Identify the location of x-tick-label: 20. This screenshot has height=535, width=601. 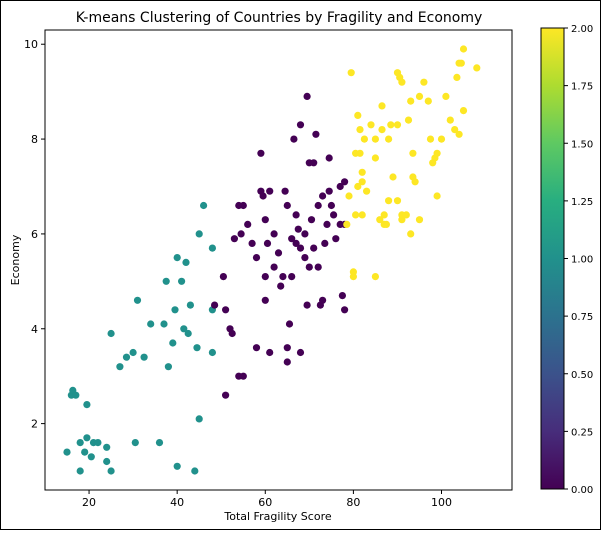
(89, 502).